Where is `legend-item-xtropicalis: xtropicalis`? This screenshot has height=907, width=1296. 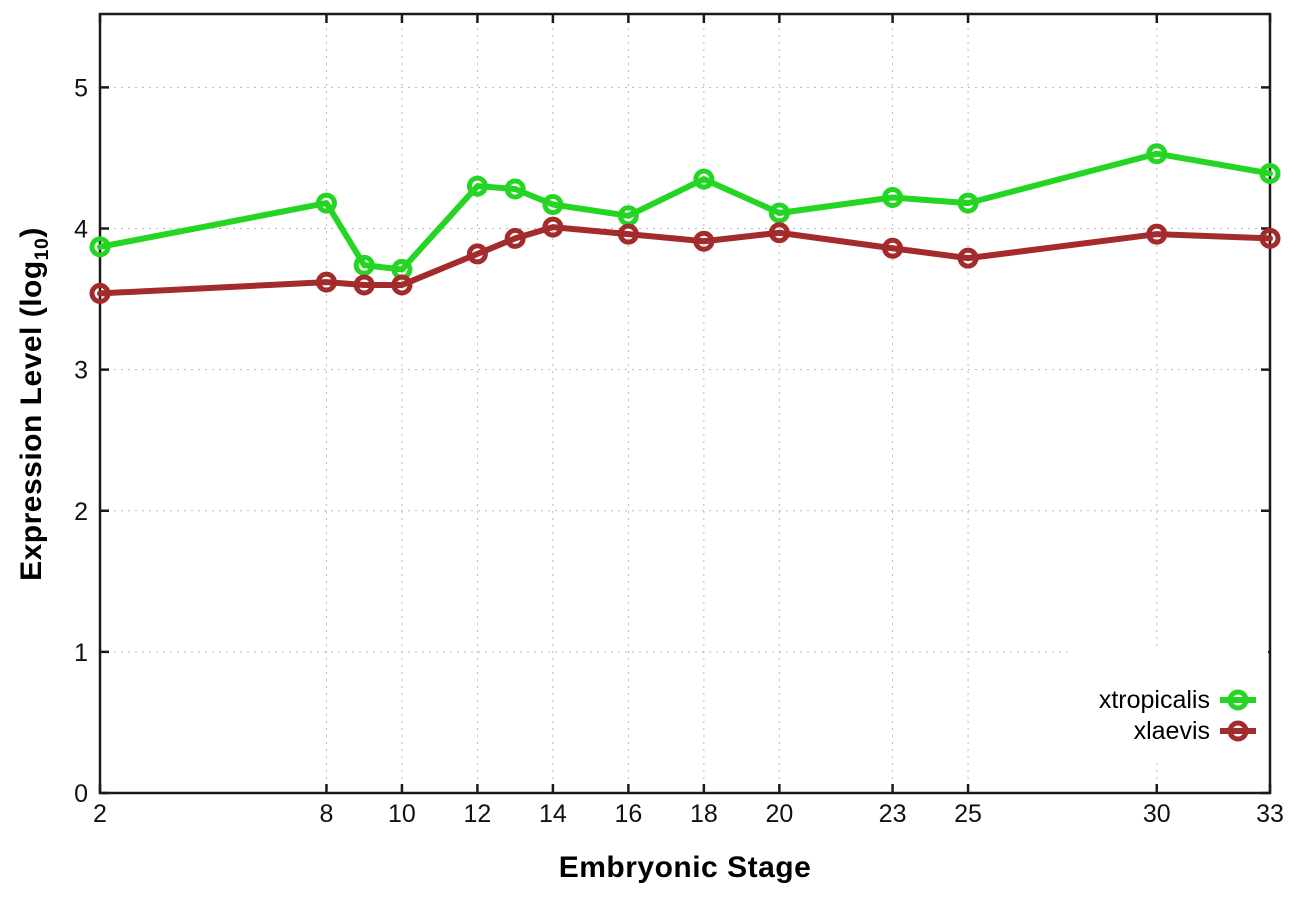
legend-item-xtropicalis: xtropicalis is located at coordinates (1178, 700).